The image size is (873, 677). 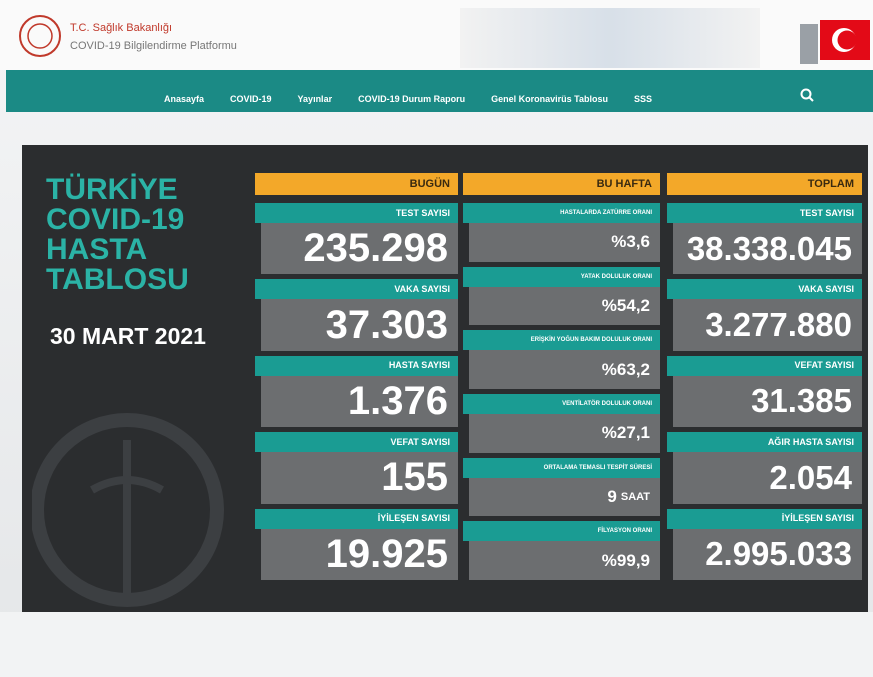 I want to click on stat-value: 235.298, so click(x=359, y=249).